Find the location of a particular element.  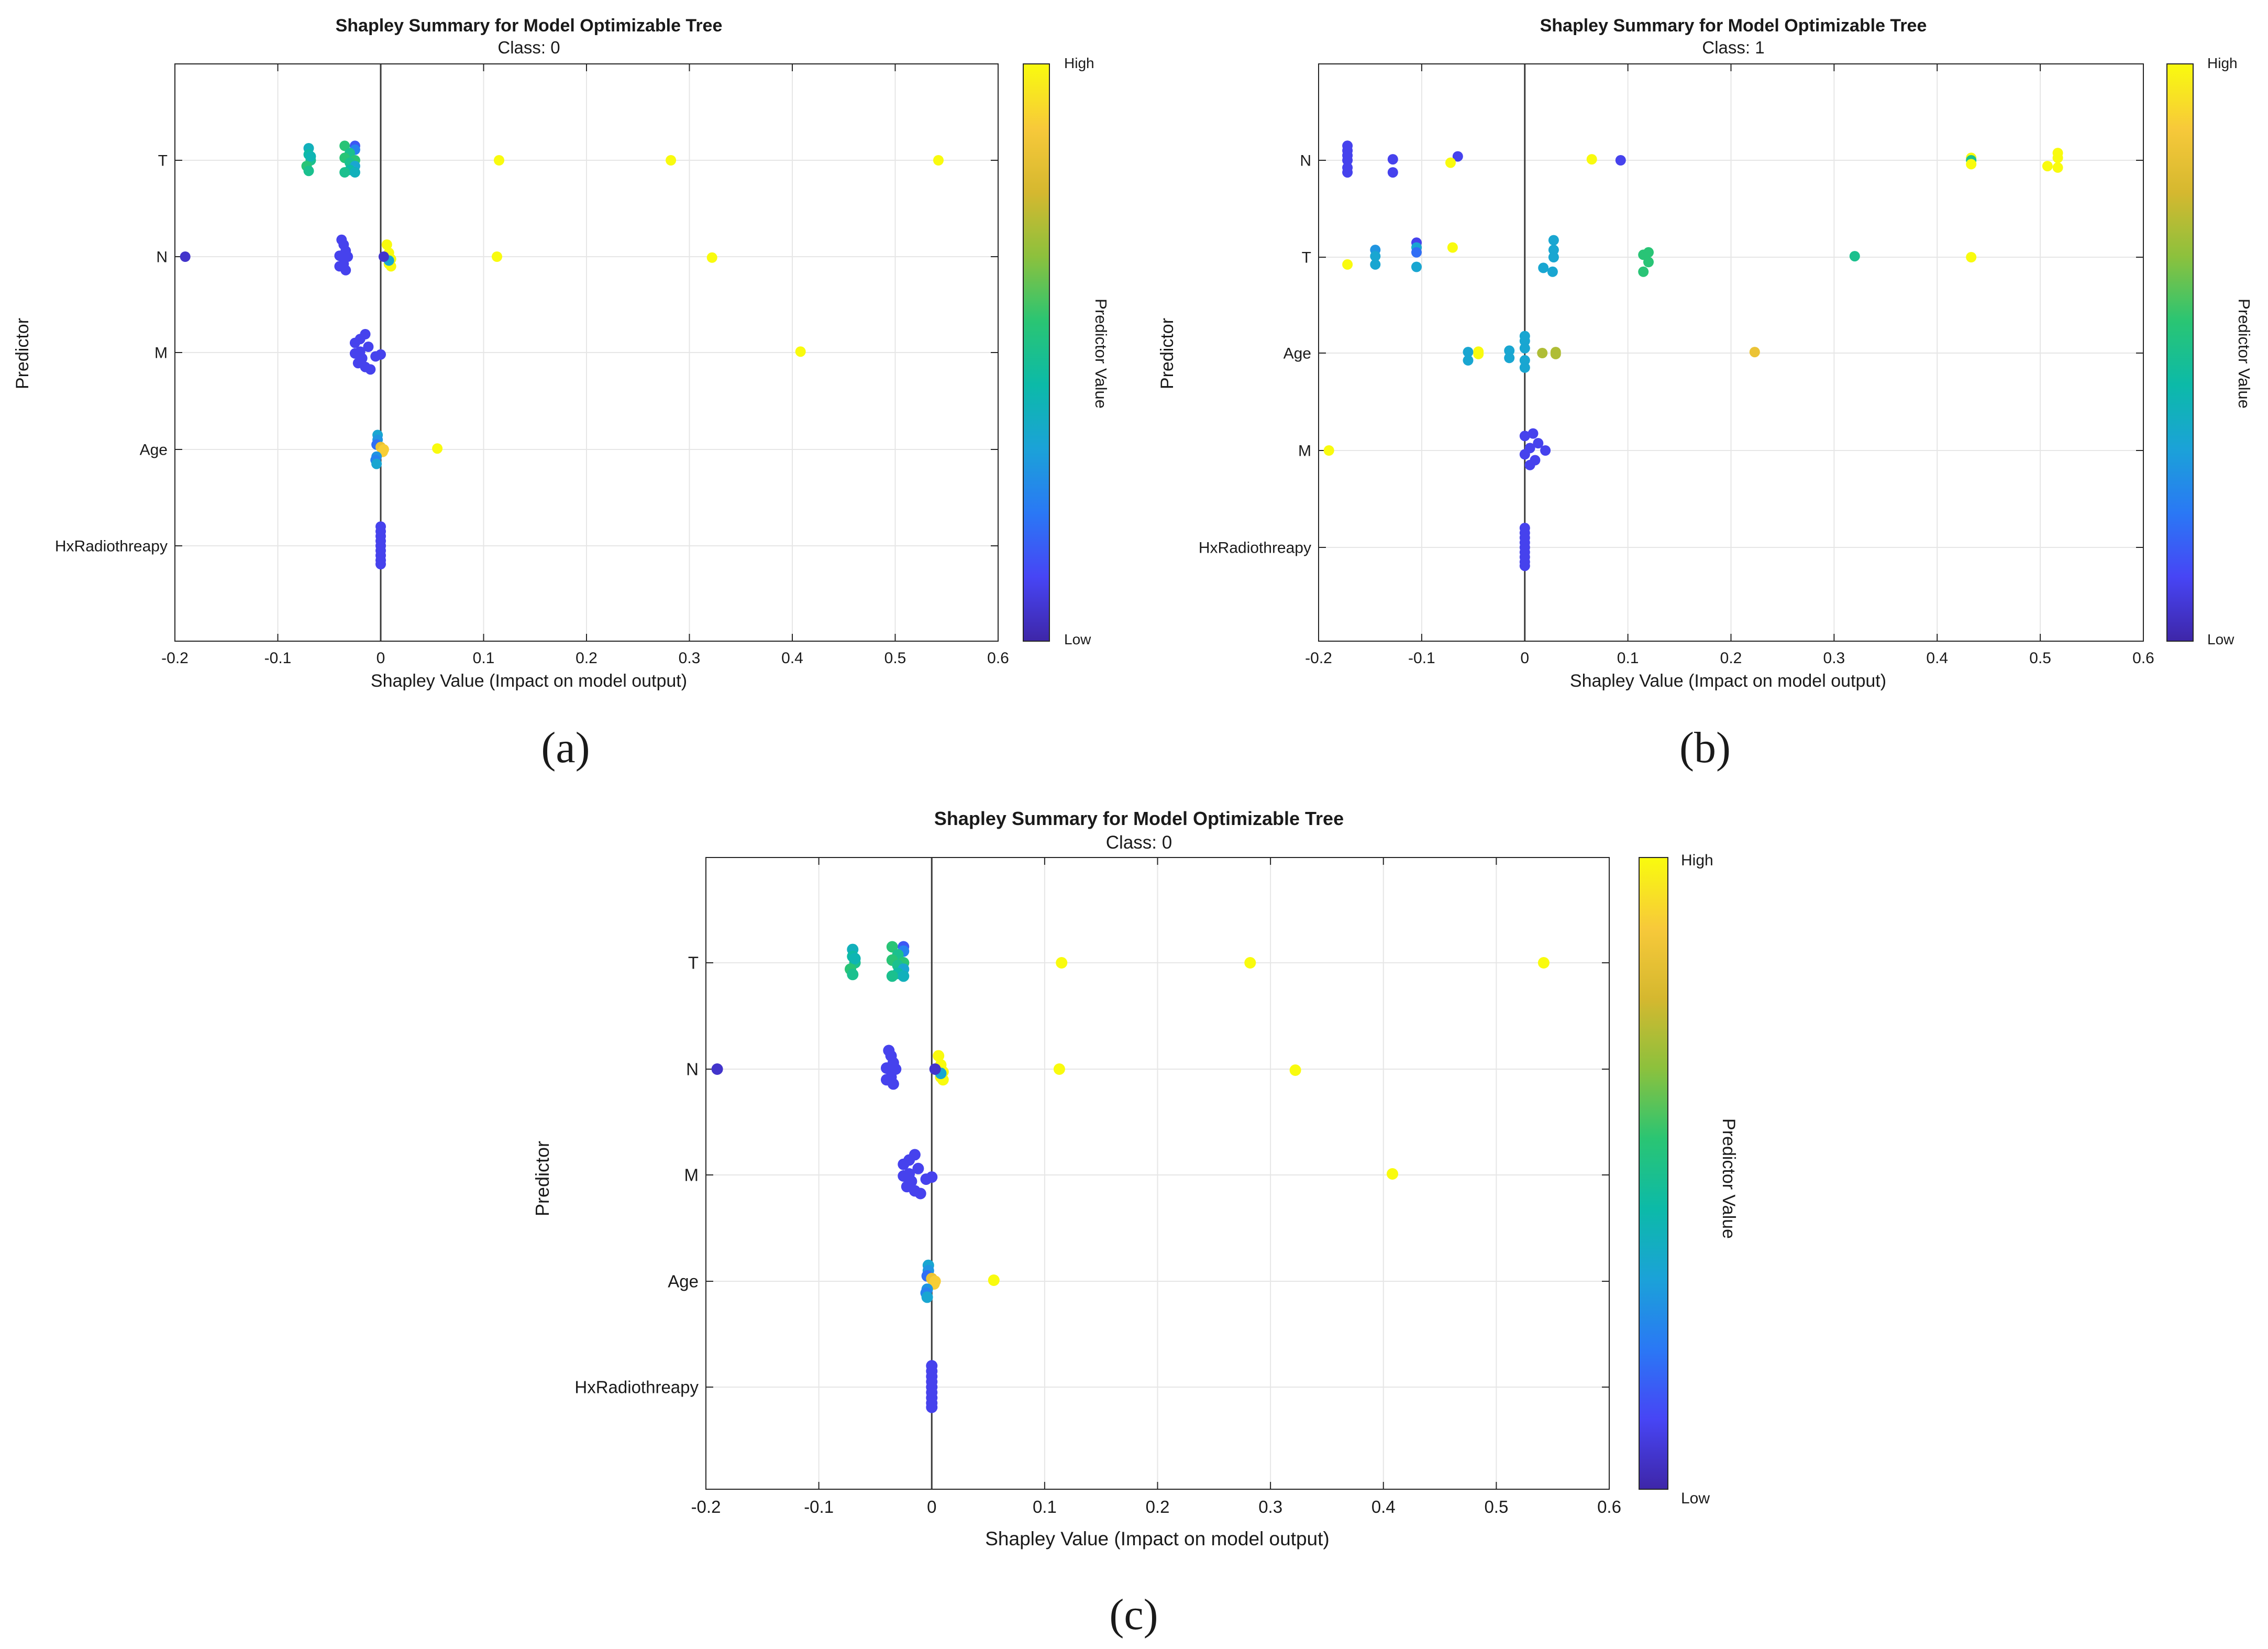

colorbar-low-label: Low is located at coordinates (1077, 639).